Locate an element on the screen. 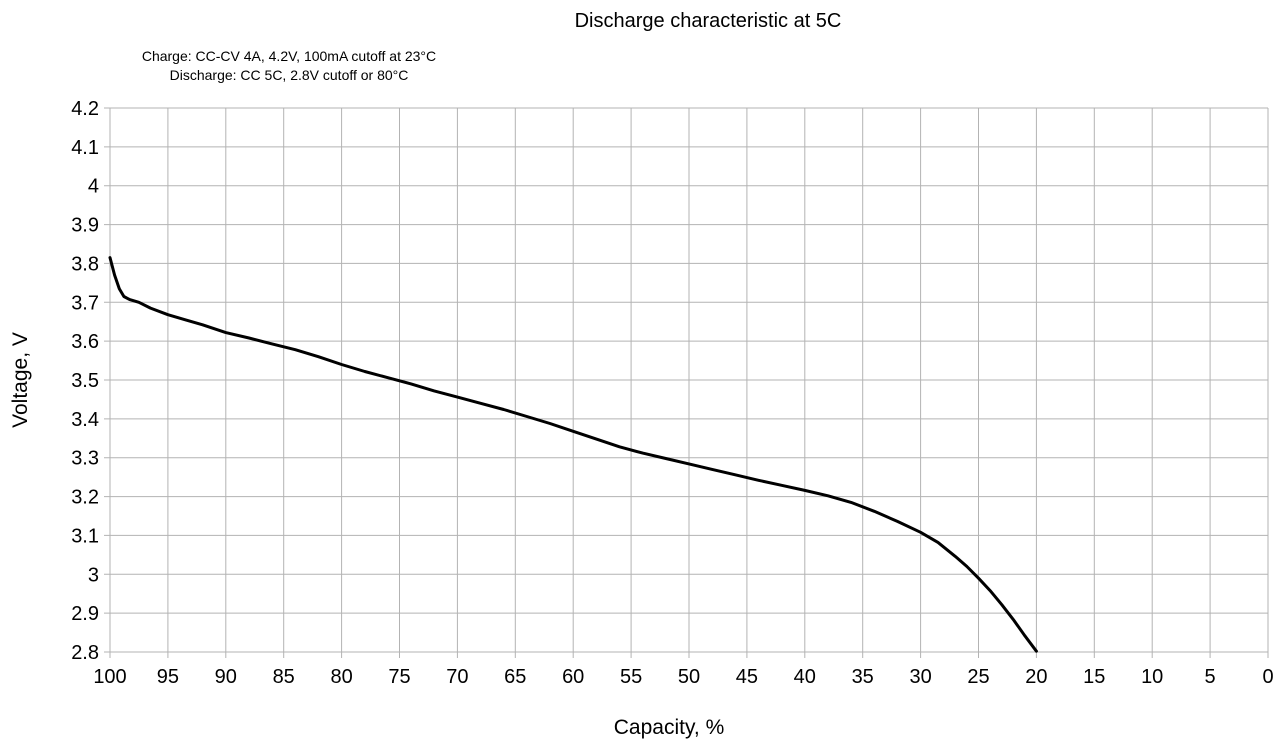  x-tick-label: 75 is located at coordinates (399, 677).